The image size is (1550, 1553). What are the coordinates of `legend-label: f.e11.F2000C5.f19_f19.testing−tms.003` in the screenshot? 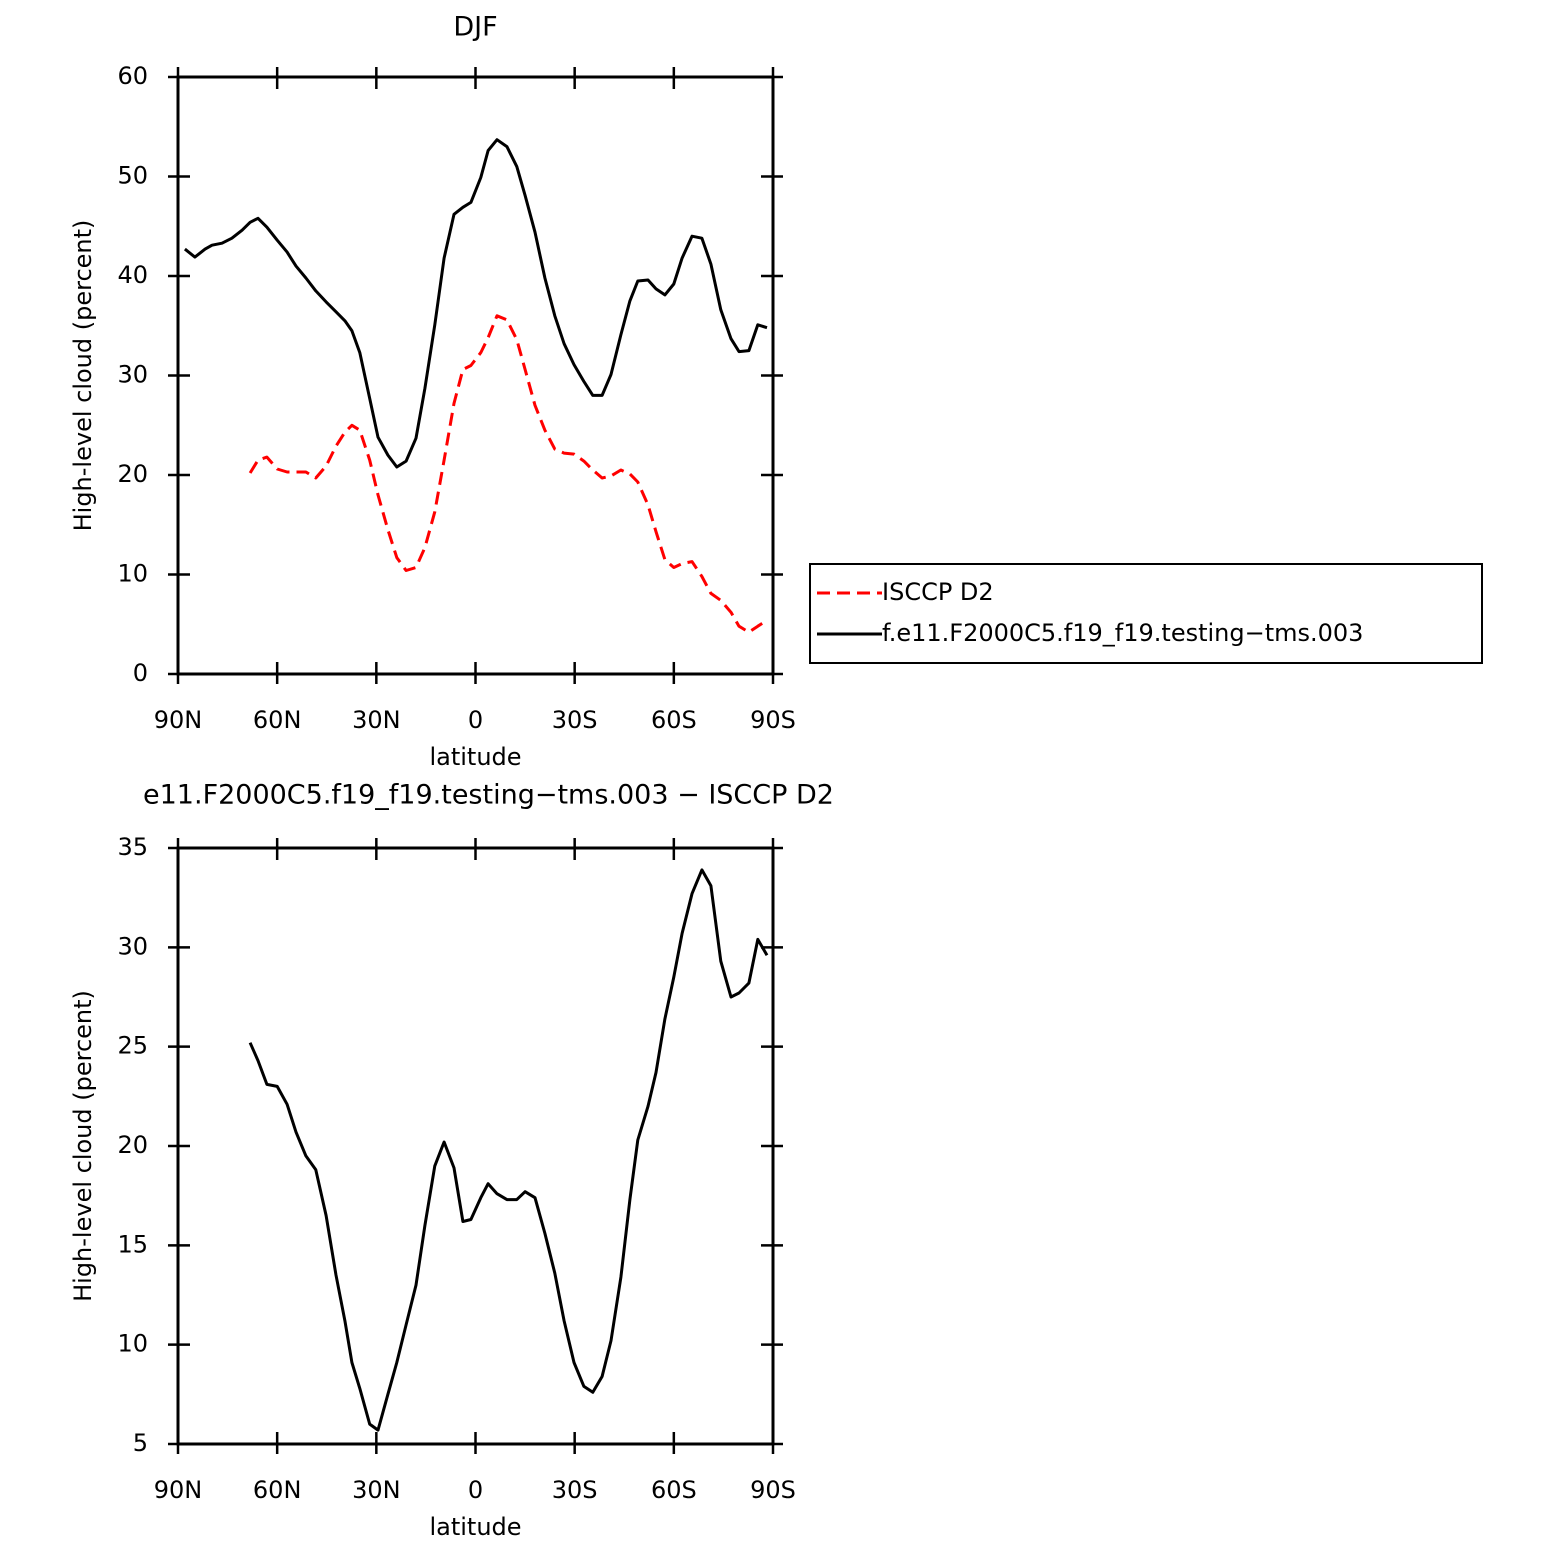 It's located at (1122, 633).